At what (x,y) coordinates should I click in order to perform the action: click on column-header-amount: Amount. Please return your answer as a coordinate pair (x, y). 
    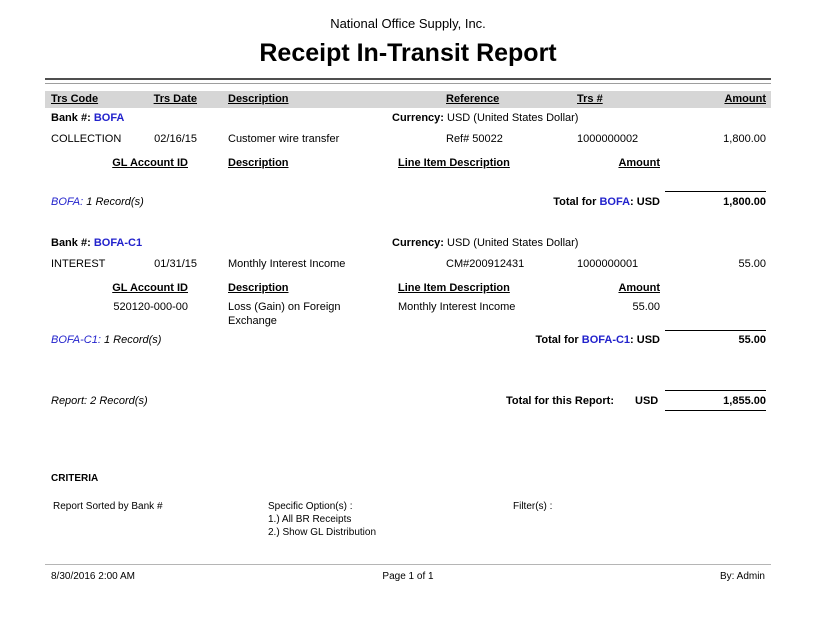
    Looking at the image, I should click on (745, 99).